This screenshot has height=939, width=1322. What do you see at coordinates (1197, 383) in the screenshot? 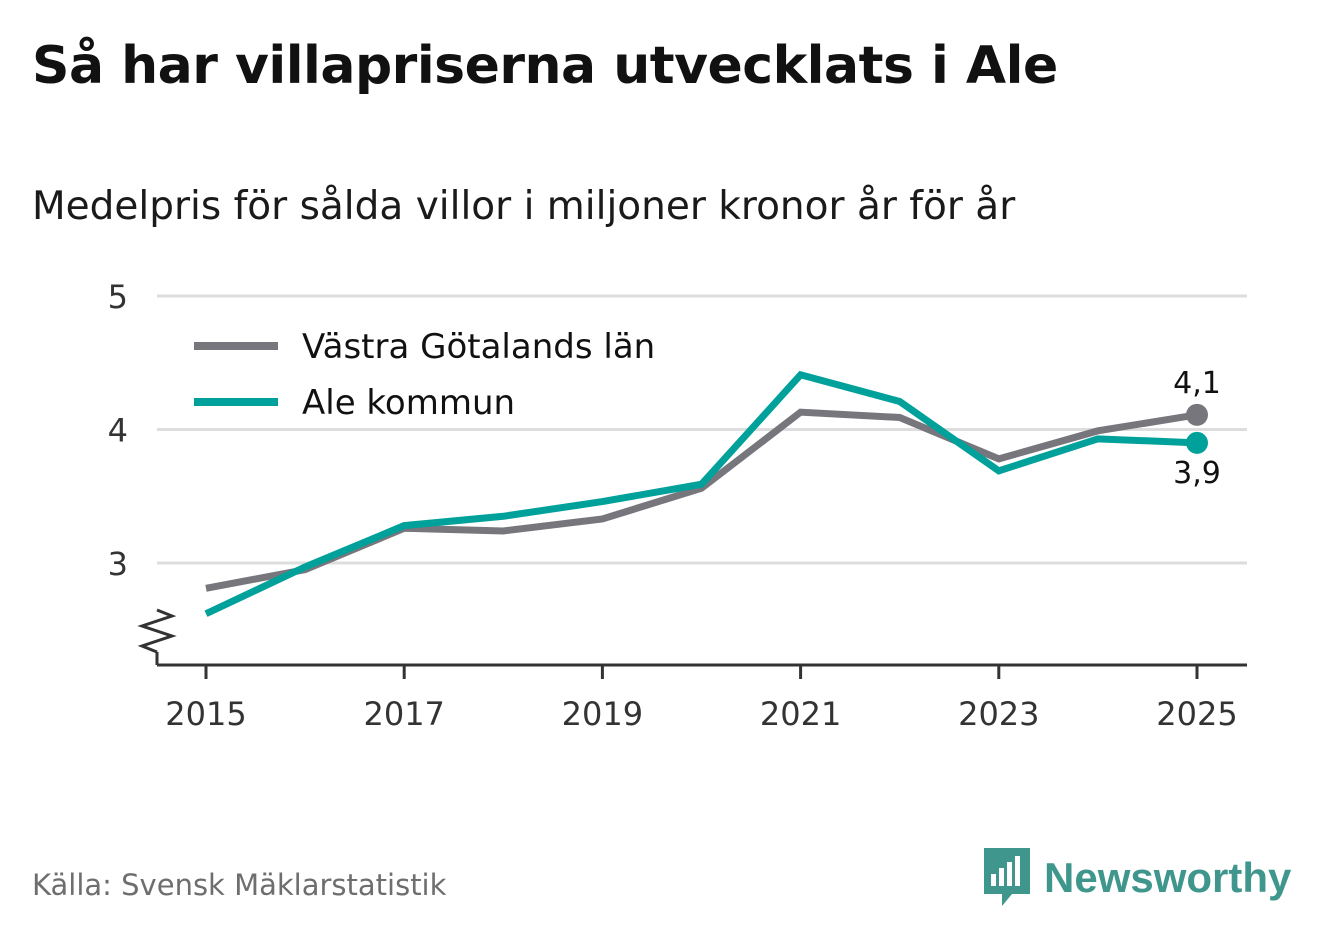
I see `end-value-label-vastra-gotalands-lan: 4,1` at bounding box center [1197, 383].